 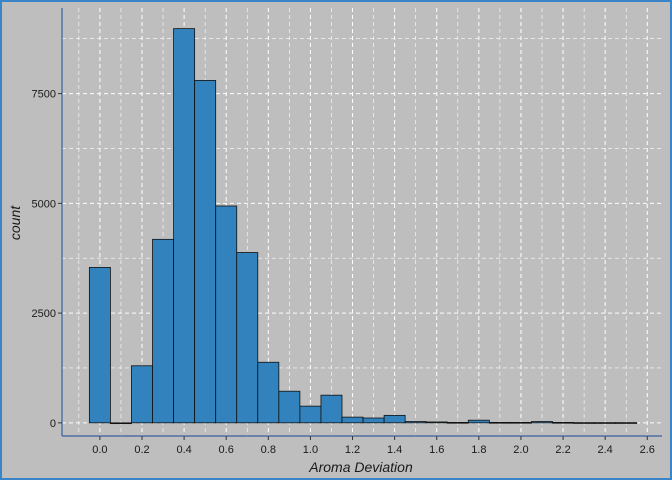 What do you see at coordinates (394, 450) in the screenshot?
I see `x-tick-label: 1.4` at bounding box center [394, 450].